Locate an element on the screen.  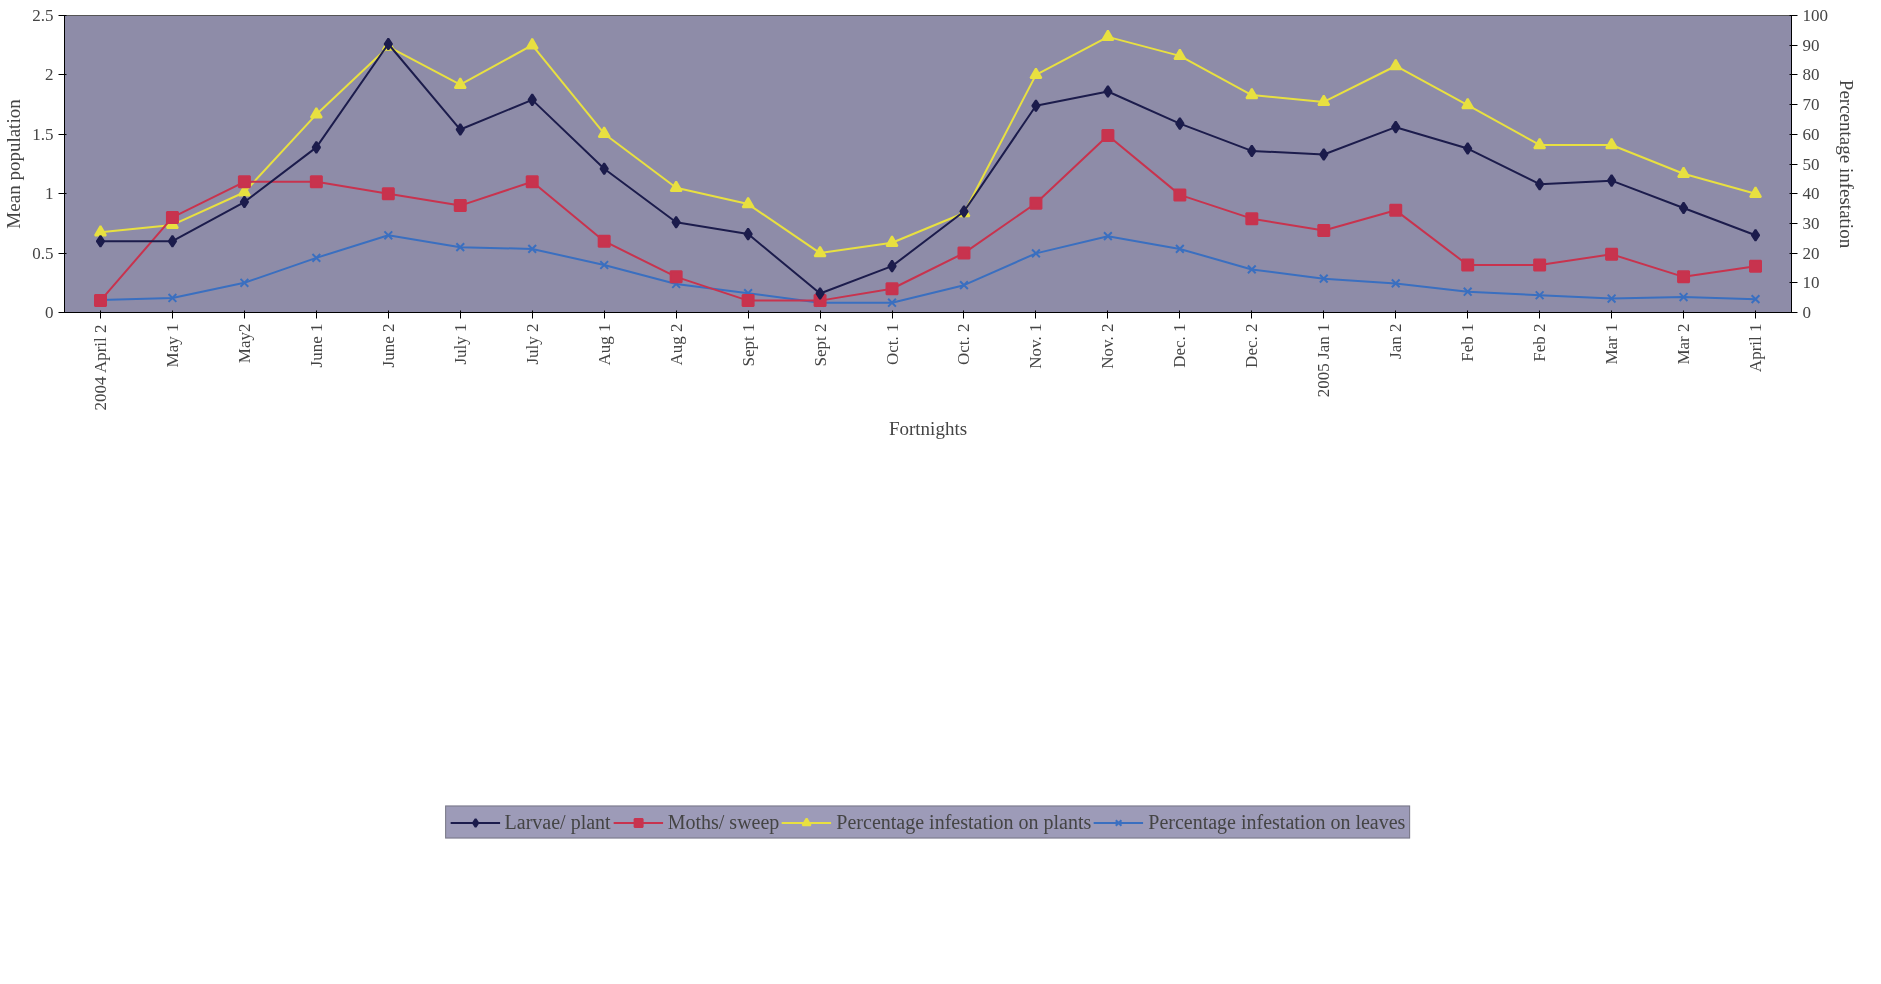
x-tick-label: Mar 2 is located at coordinates (1684, 344).